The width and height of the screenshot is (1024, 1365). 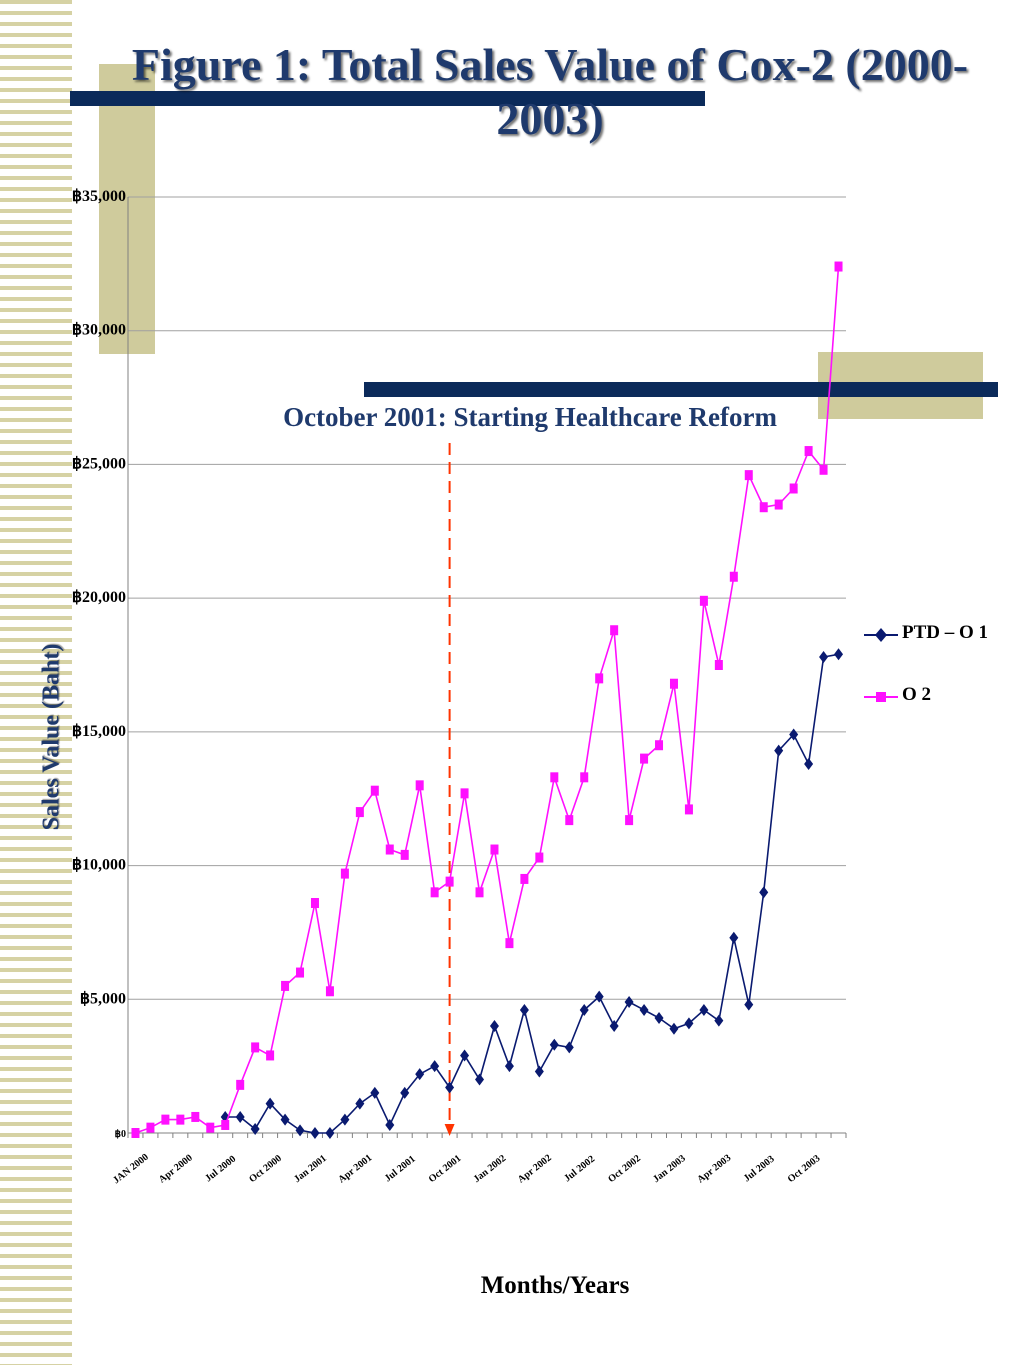 What do you see at coordinates (310, 1169) in the screenshot?
I see `x-tick-label: Jan 2001` at bounding box center [310, 1169].